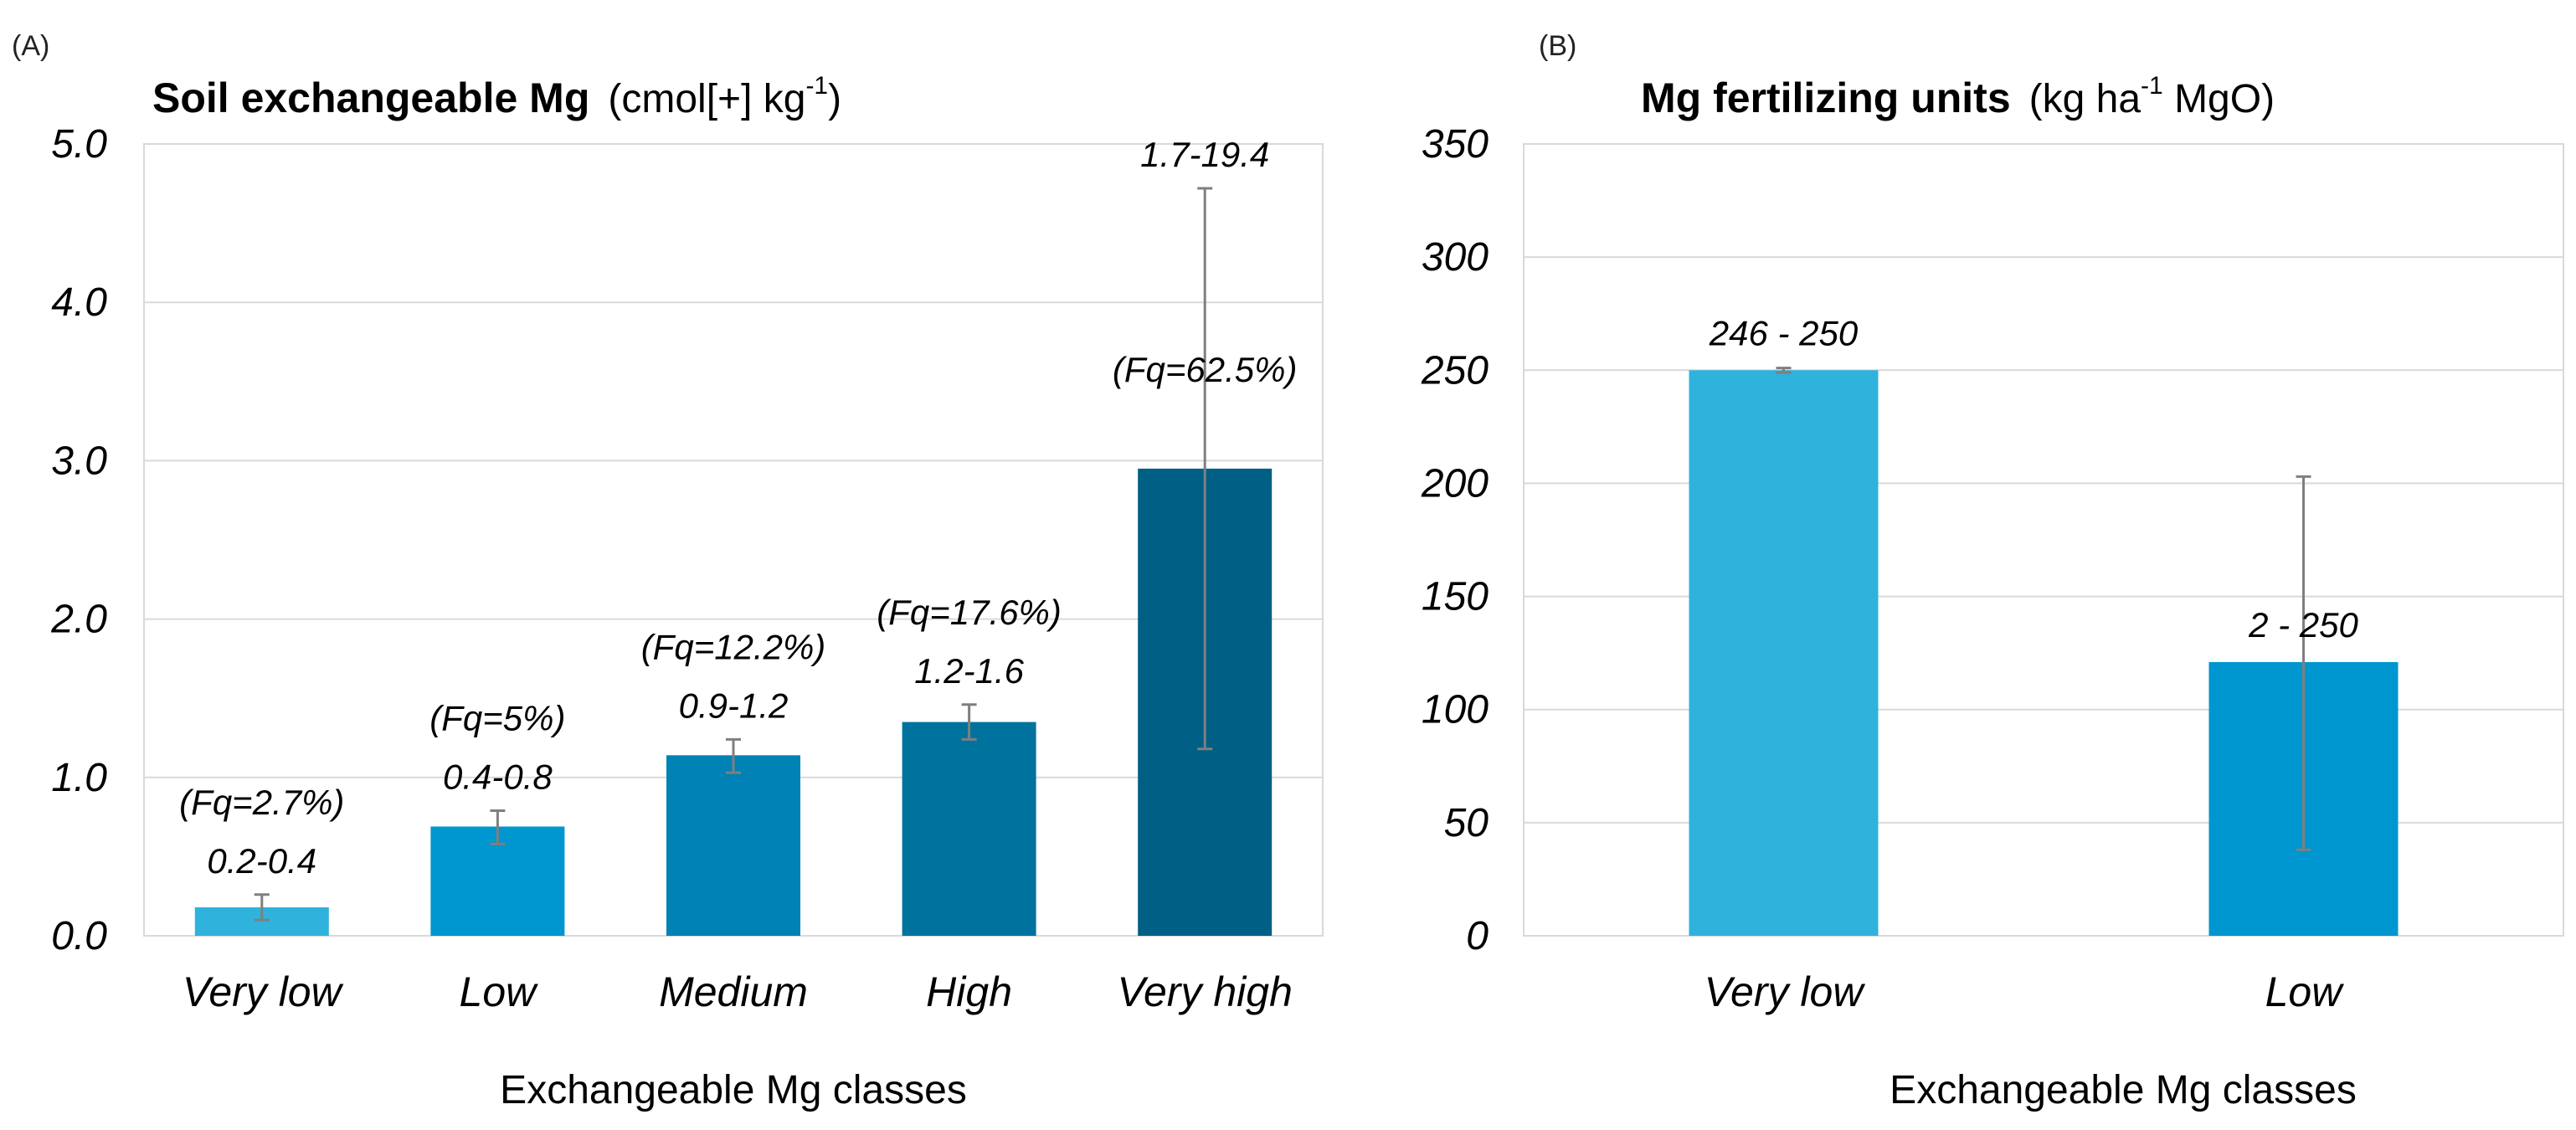  I want to click on data-label-range: 0.2-0.4, so click(262, 861).